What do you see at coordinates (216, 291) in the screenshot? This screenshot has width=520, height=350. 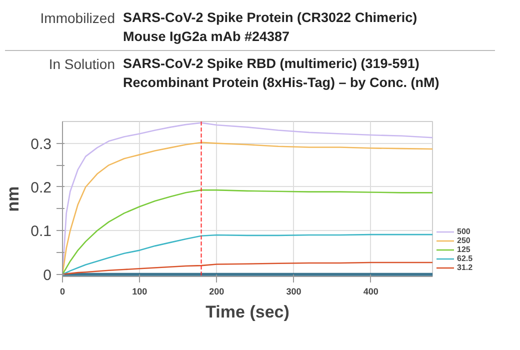 I see `x-tick-label: 200` at bounding box center [216, 291].